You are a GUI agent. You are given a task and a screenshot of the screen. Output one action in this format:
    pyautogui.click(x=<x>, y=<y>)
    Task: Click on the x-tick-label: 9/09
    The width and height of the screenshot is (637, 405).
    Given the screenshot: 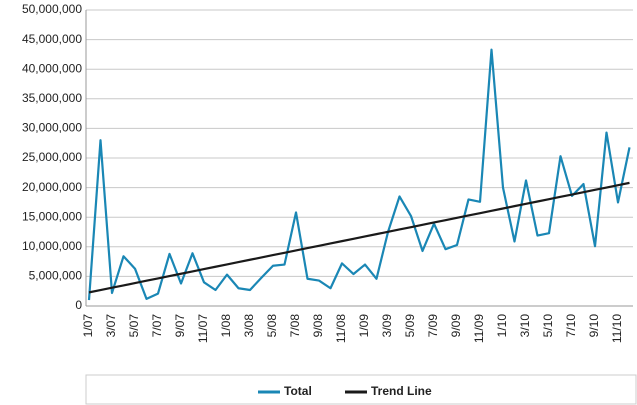 What is the action you would take?
    pyautogui.click(x=456, y=326)
    